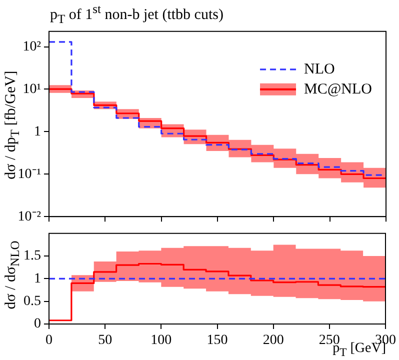  What do you see at coordinates (217, 340) in the screenshot?
I see `x-tick-label: 150` at bounding box center [217, 340].